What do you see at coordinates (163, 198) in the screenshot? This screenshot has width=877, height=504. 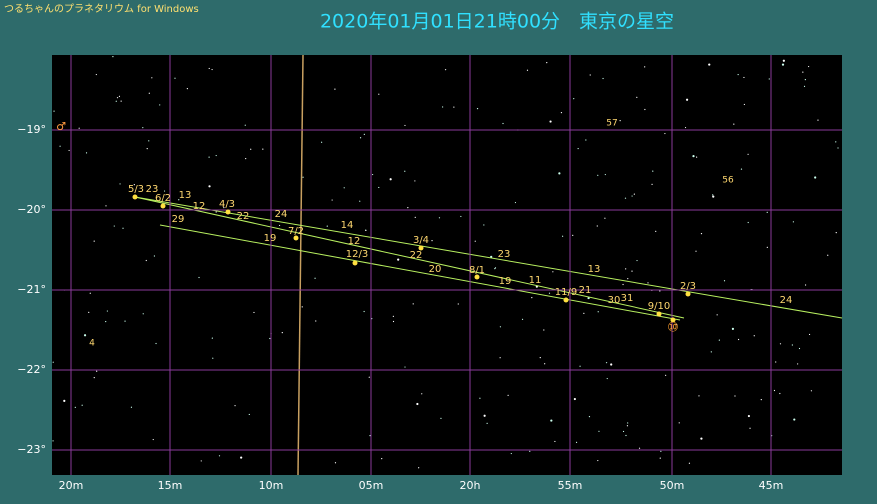 I see `date-label: 6/2` at bounding box center [163, 198].